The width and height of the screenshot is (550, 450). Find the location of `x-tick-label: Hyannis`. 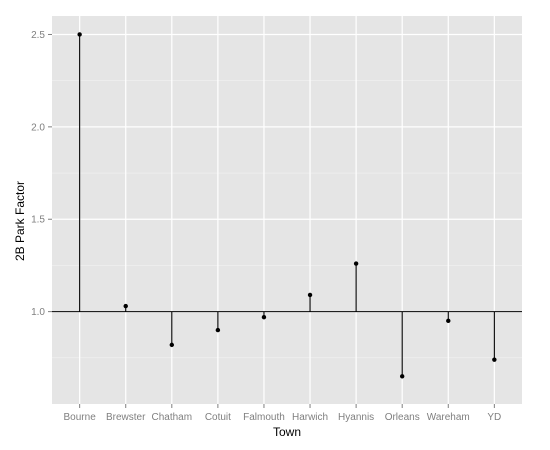

x-tick-label: Hyannis is located at coordinates (356, 417).